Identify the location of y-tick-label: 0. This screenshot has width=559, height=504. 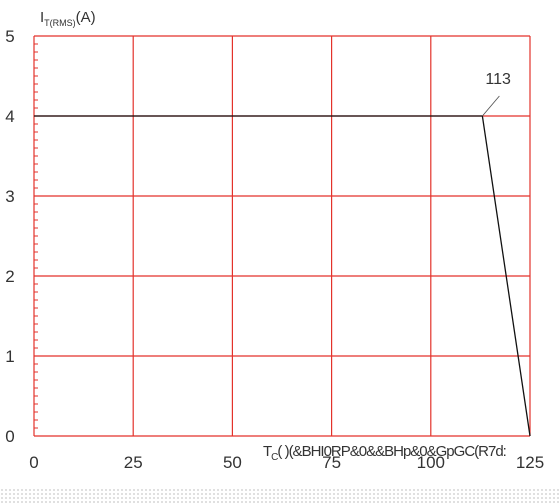
(9, 436).